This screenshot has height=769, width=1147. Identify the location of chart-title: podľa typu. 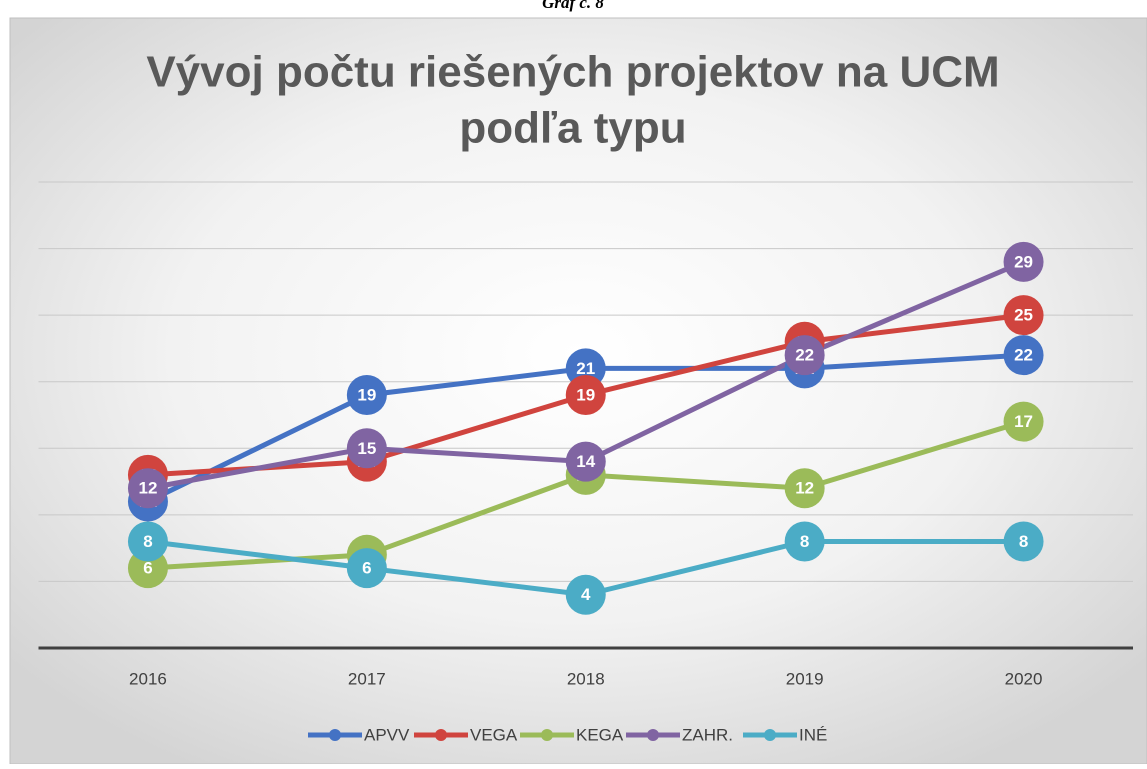
(572, 128).